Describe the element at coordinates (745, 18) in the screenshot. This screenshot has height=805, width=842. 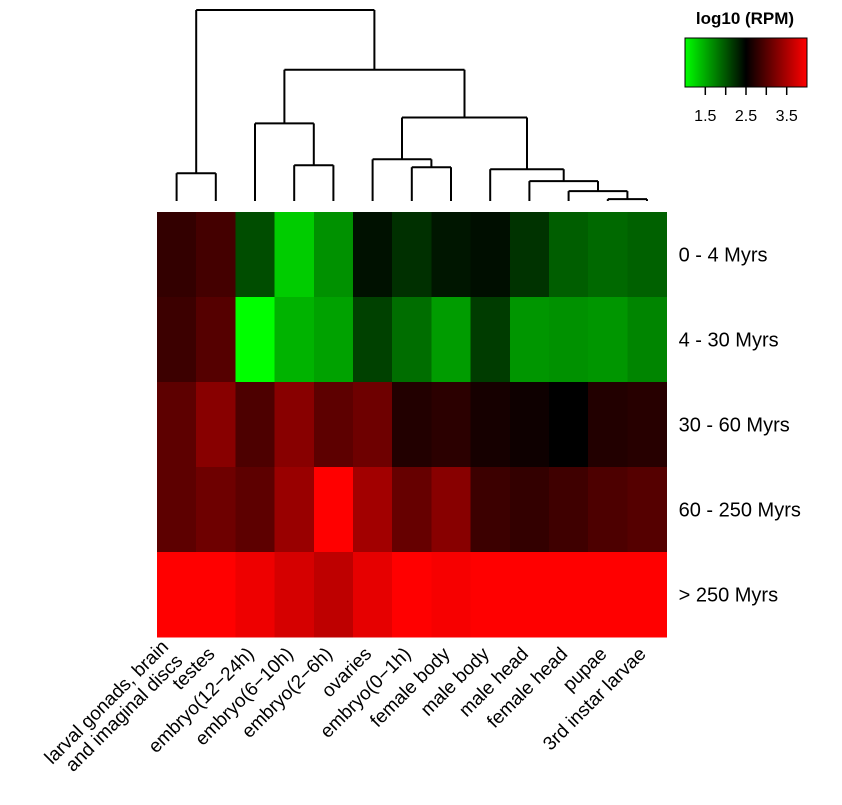
I see `color-key-title: log10 (RPM)` at that location.